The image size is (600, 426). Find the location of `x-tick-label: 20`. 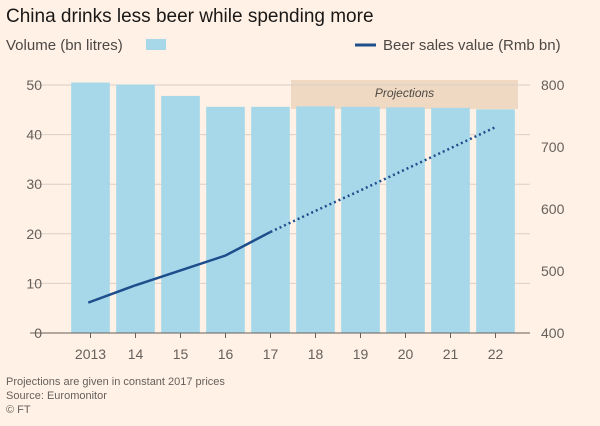

x-tick-label: 20 is located at coordinates (406, 354).